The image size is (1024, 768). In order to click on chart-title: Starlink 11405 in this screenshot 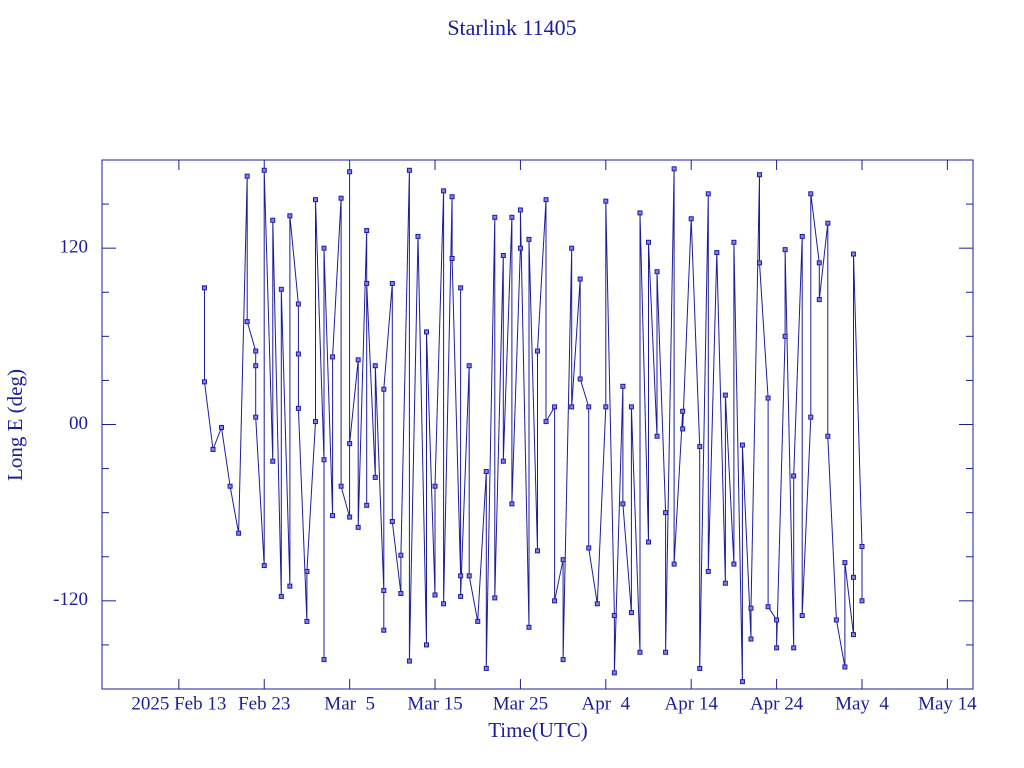, I will do `click(511, 27)`.